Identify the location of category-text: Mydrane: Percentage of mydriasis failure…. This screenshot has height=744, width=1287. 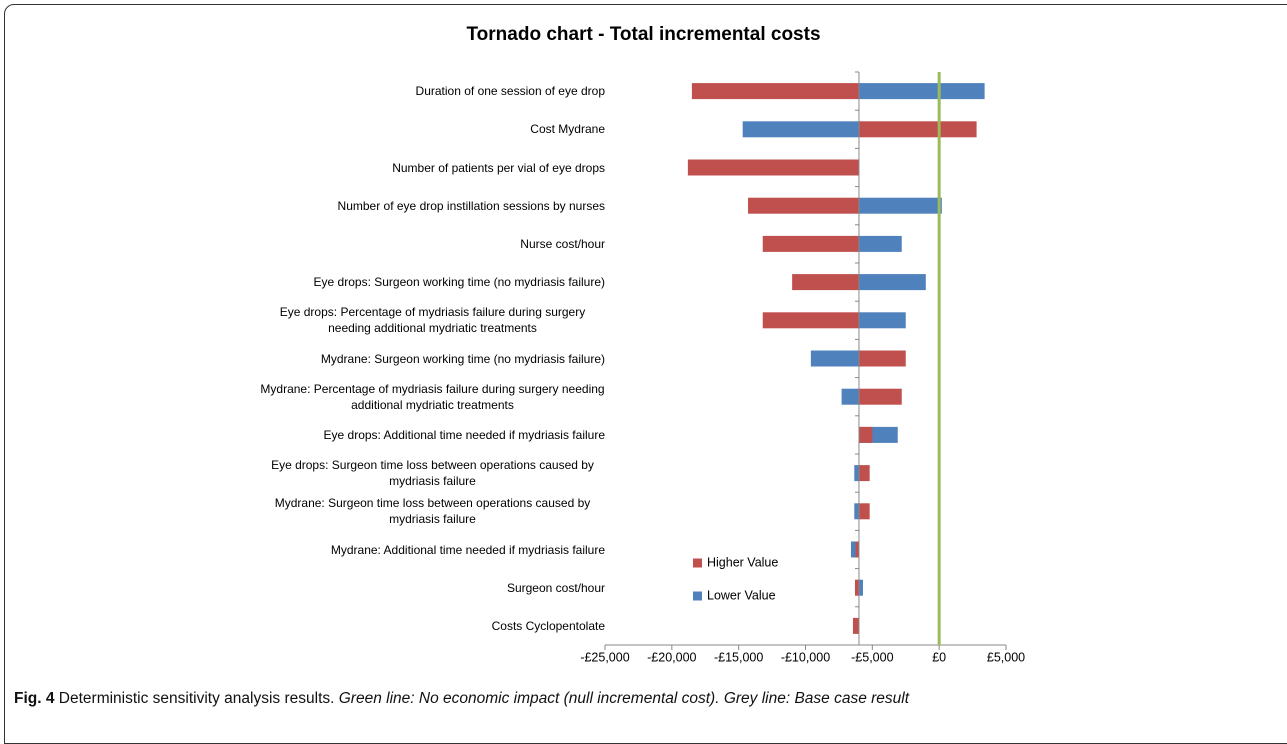
(432, 396).